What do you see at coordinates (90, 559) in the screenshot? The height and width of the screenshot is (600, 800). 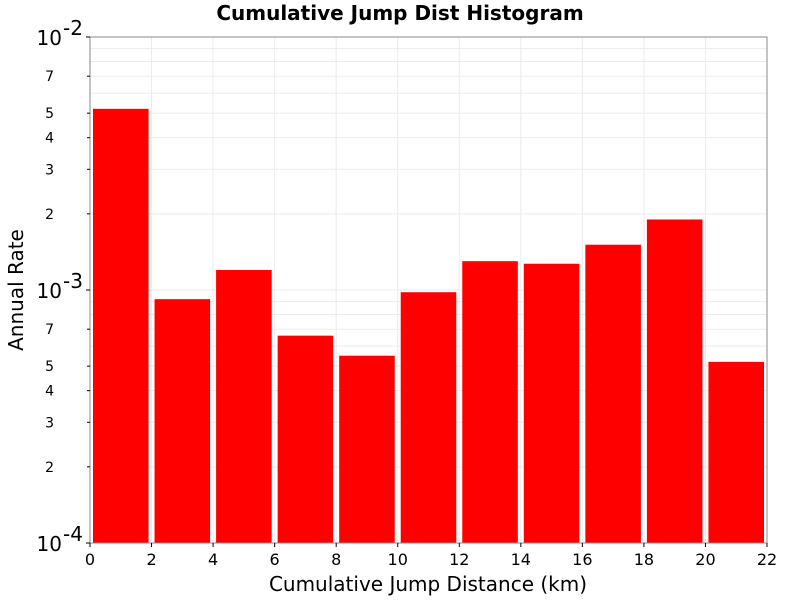 I see `x-tick-label: 0` at bounding box center [90, 559].